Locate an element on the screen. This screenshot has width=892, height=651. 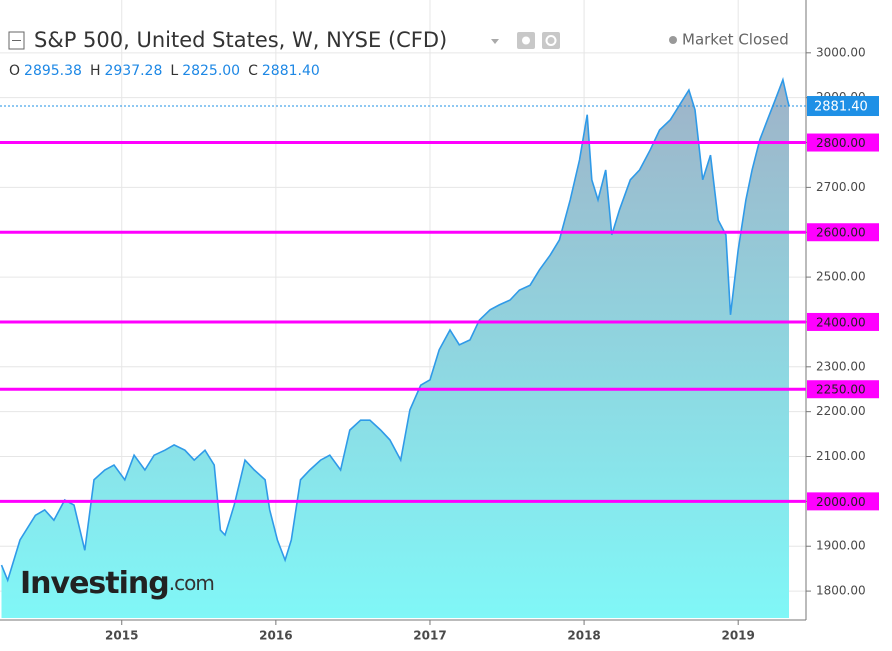
ohlc-value: 2937.28 is located at coordinates (133, 71).